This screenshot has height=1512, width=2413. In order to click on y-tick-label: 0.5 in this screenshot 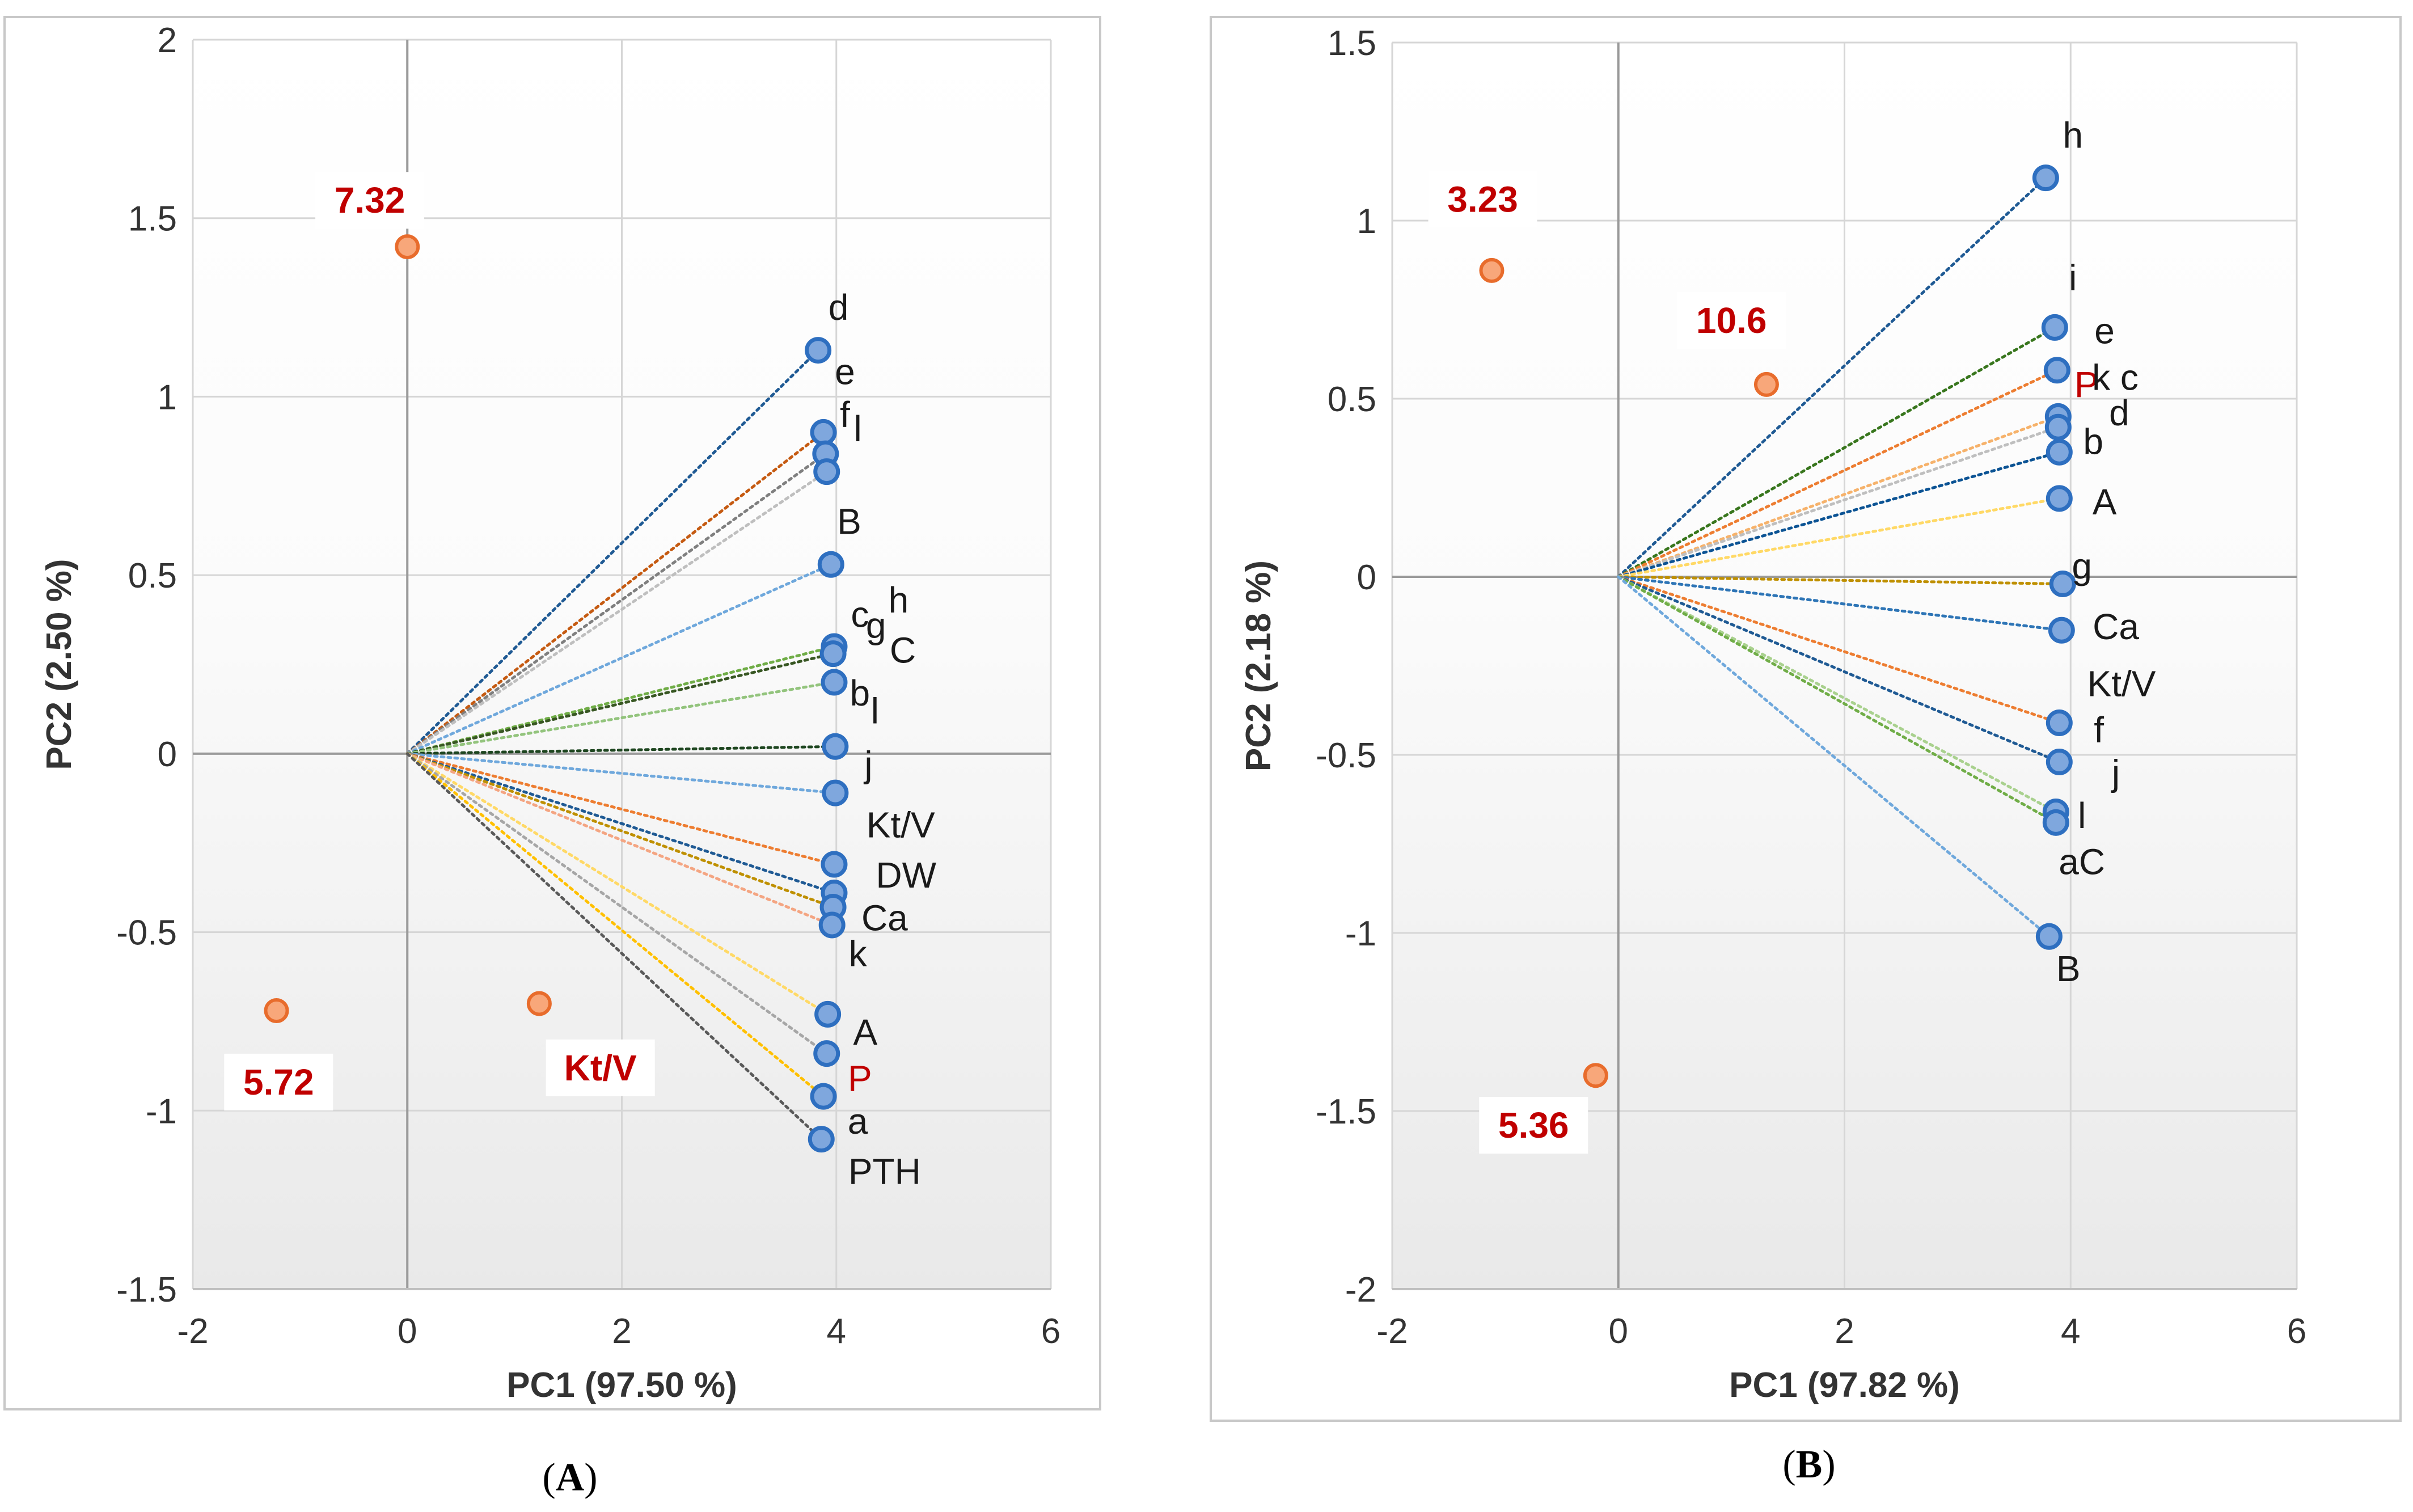, I will do `click(1352, 399)`.